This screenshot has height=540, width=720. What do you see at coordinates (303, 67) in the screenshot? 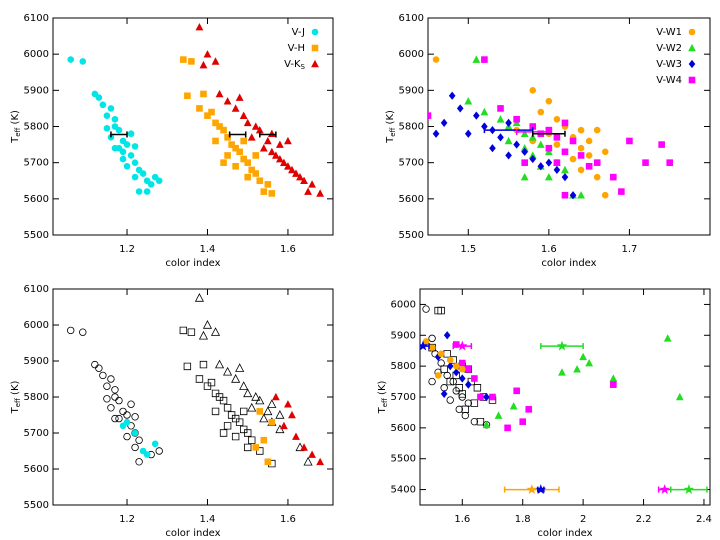
I see `legend-sub: S` at bounding box center [303, 67].